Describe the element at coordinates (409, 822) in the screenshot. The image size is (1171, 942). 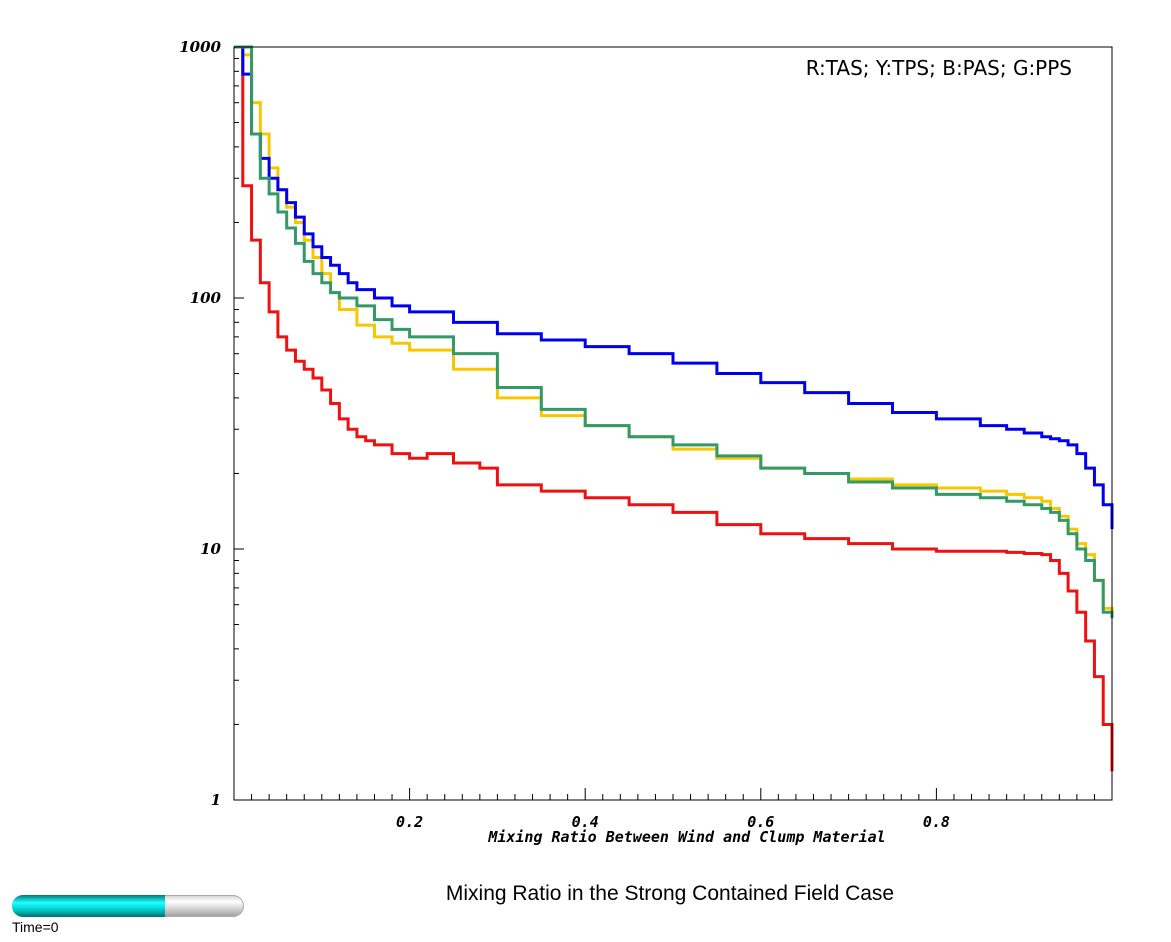
I see `x-tick-label: 0.2` at that location.